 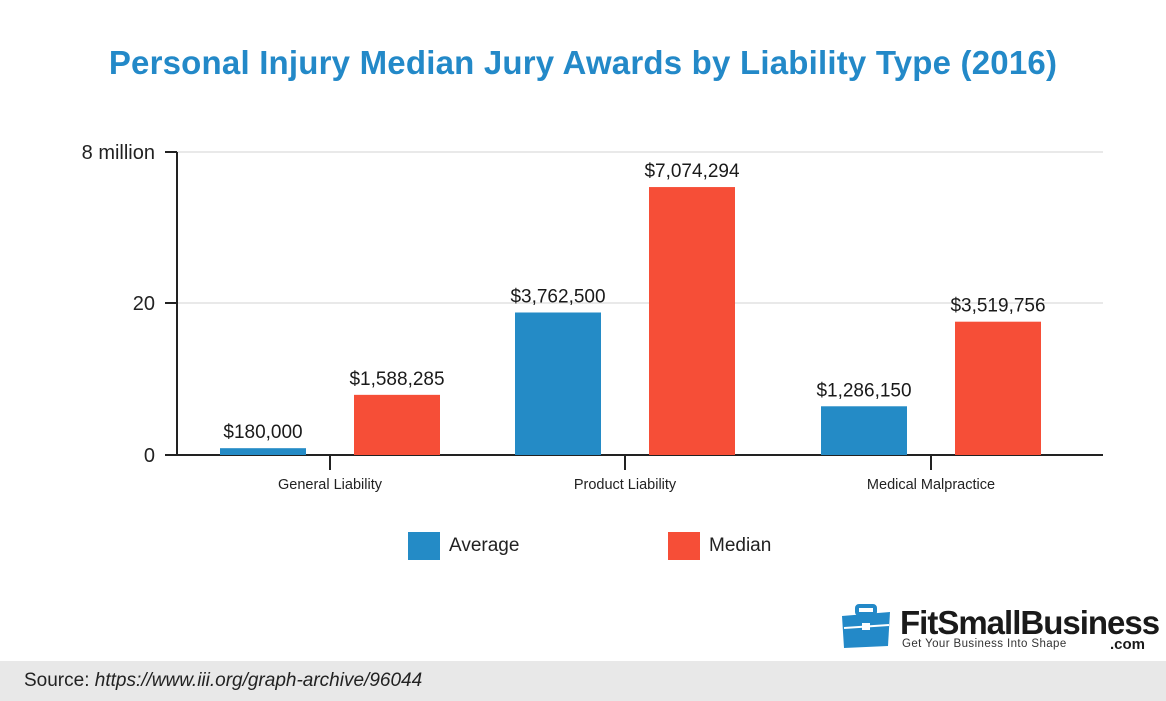 What do you see at coordinates (1128, 644) in the screenshot?
I see `brand-suffix: .com` at bounding box center [1128, 644].